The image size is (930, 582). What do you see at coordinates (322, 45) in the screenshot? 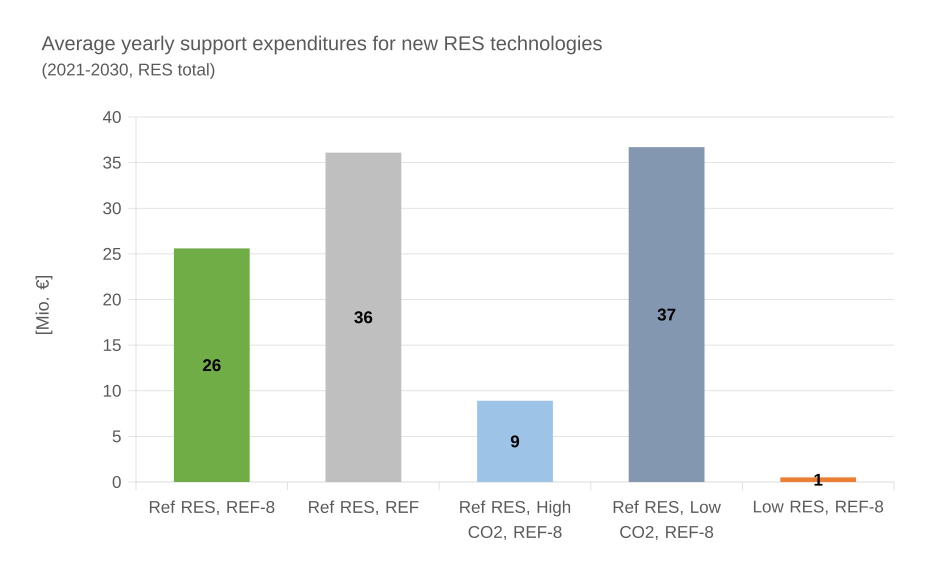
I see `chart-title: Average yearly support expenditures for new RES technologies` at bounding box center [322, 45].